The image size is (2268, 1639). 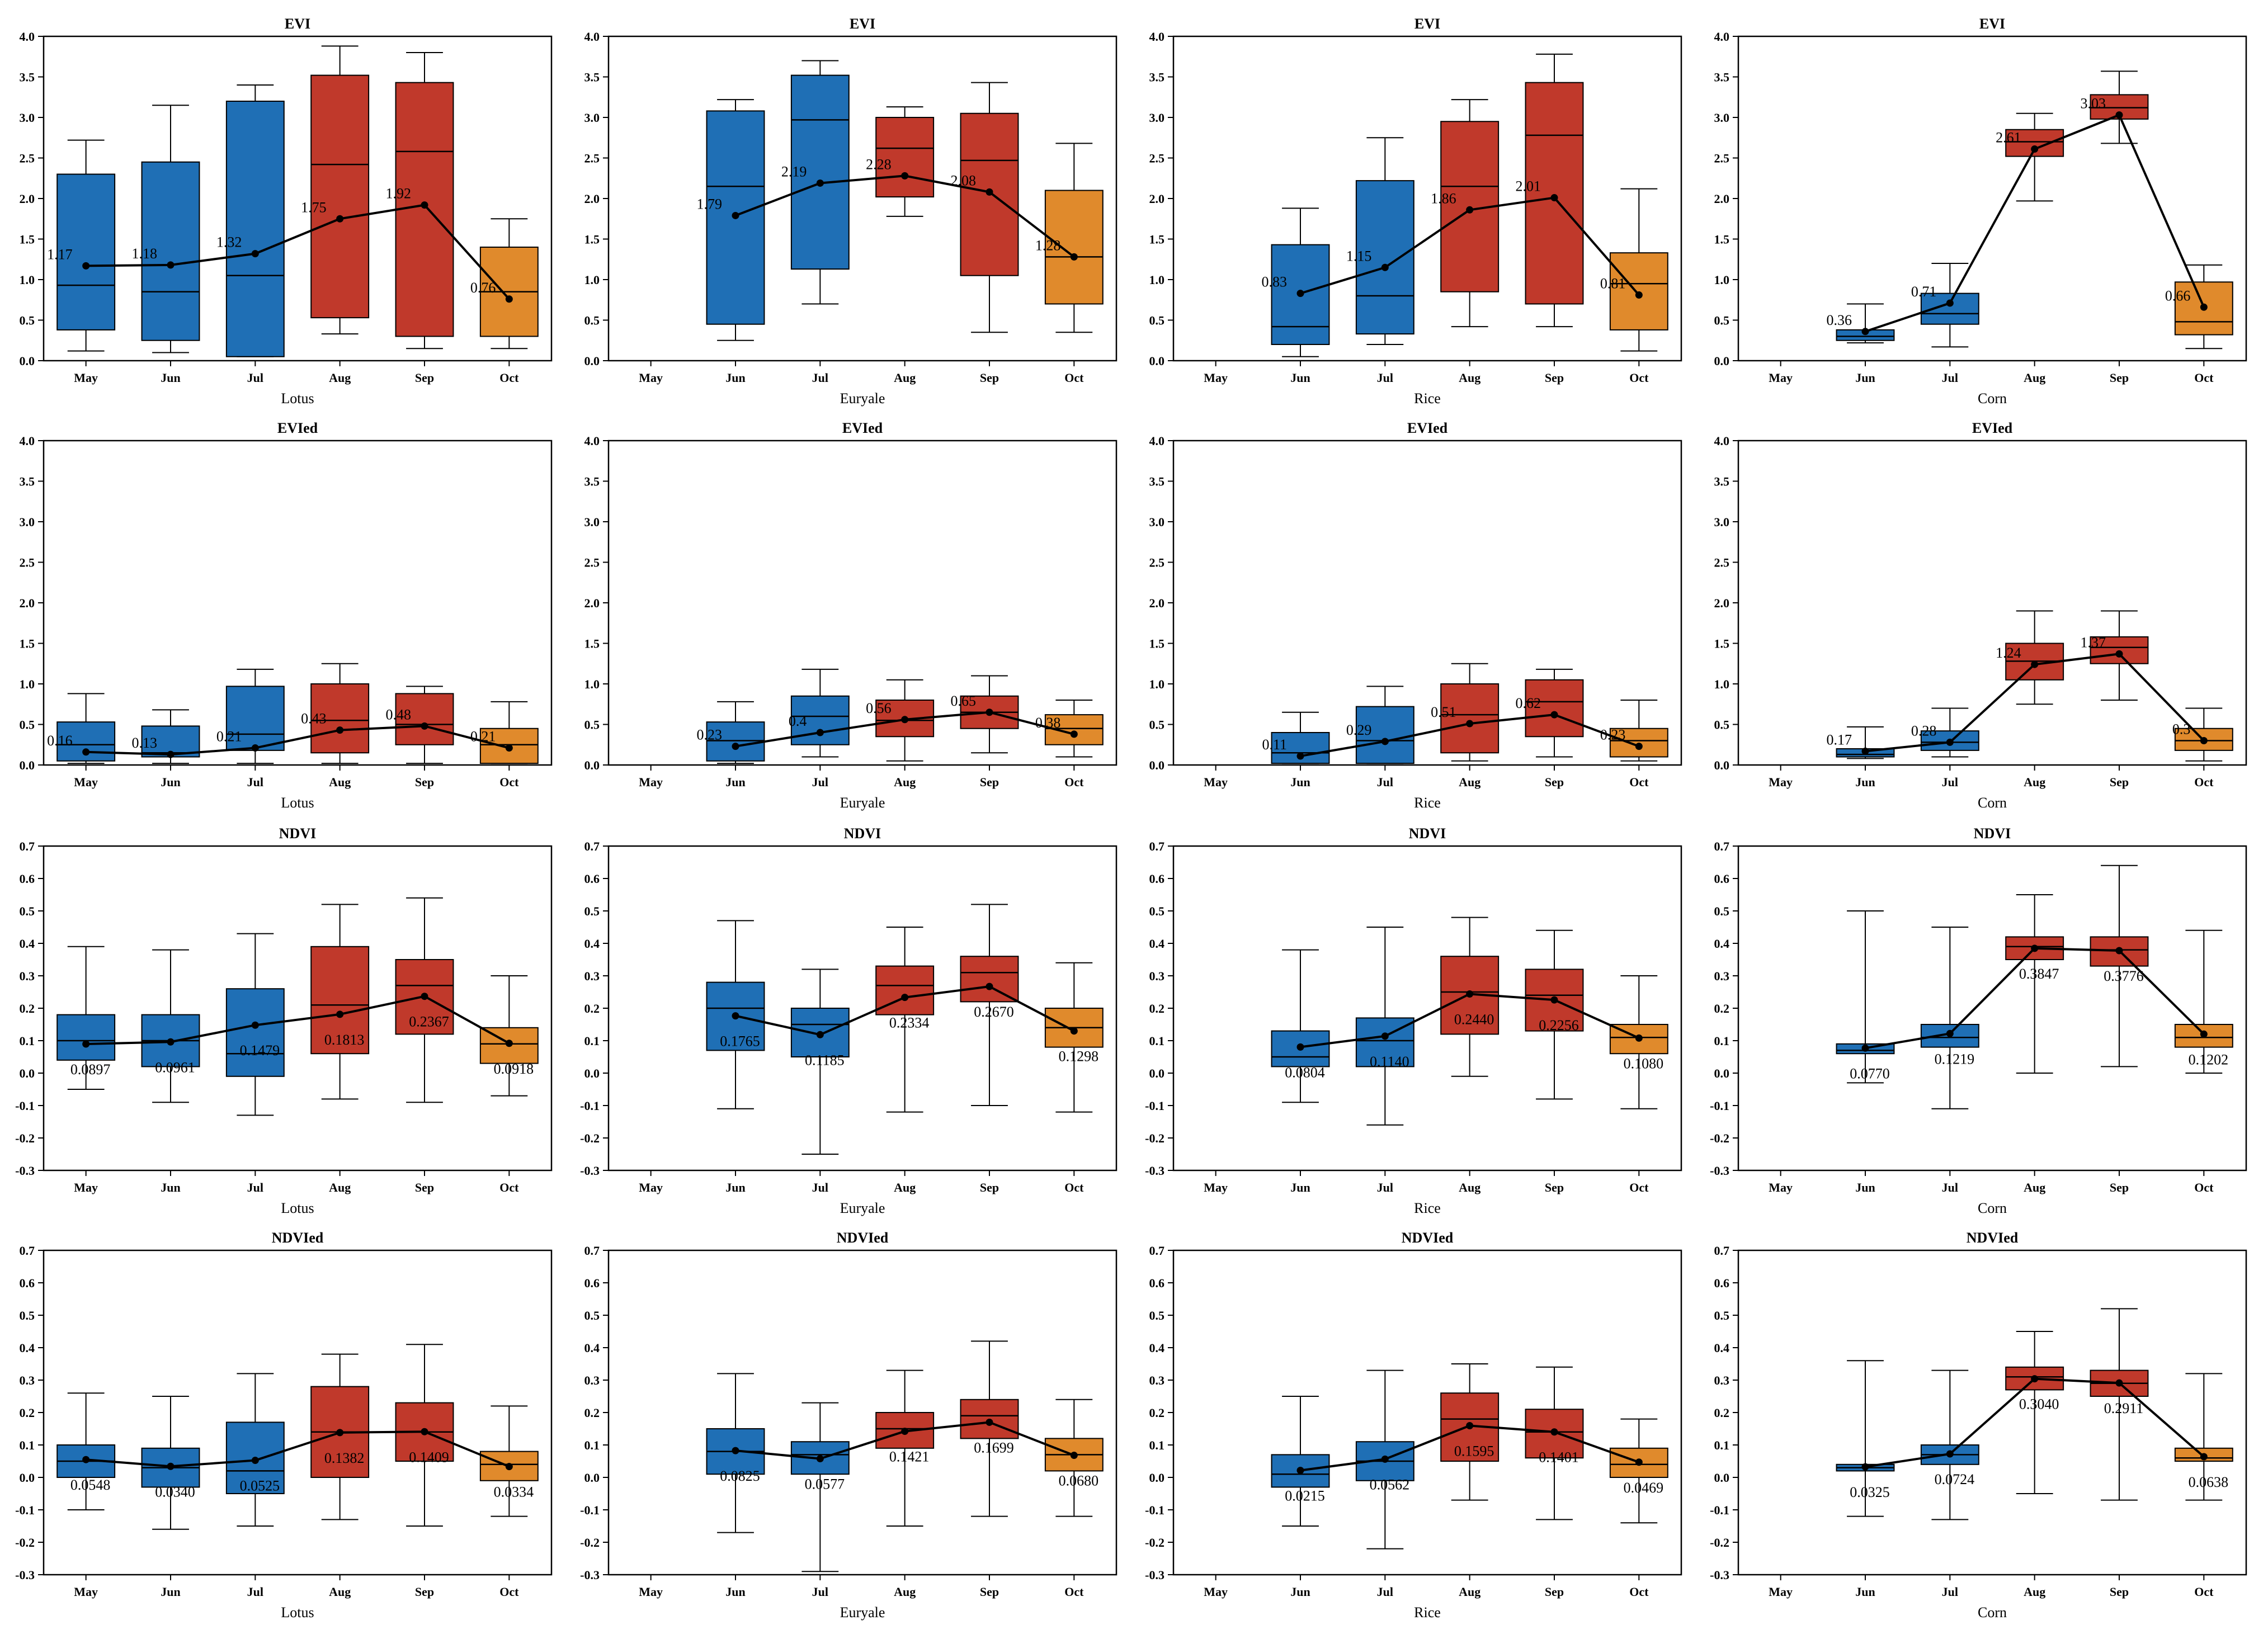 I want to click on data-label: 1.32, so click(x=229, y=243).